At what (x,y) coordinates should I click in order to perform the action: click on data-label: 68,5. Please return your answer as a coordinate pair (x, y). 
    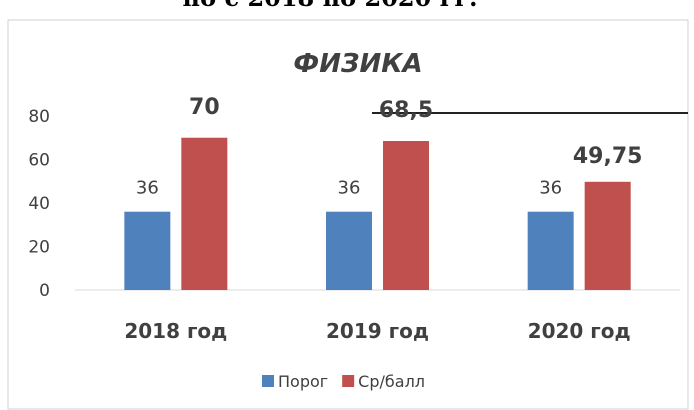
    Looking at the image, I should click on (406, 110).